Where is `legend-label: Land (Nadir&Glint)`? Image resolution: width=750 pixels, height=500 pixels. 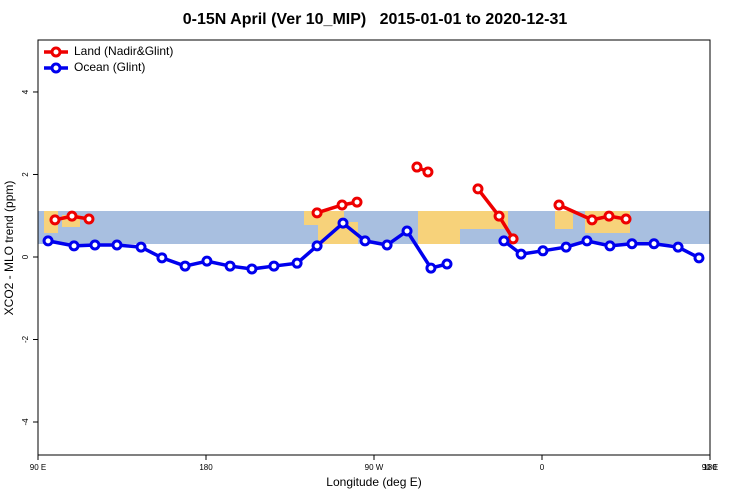
legend-label: Land (Nadir&Glint) is located at coordinates (123, 51).